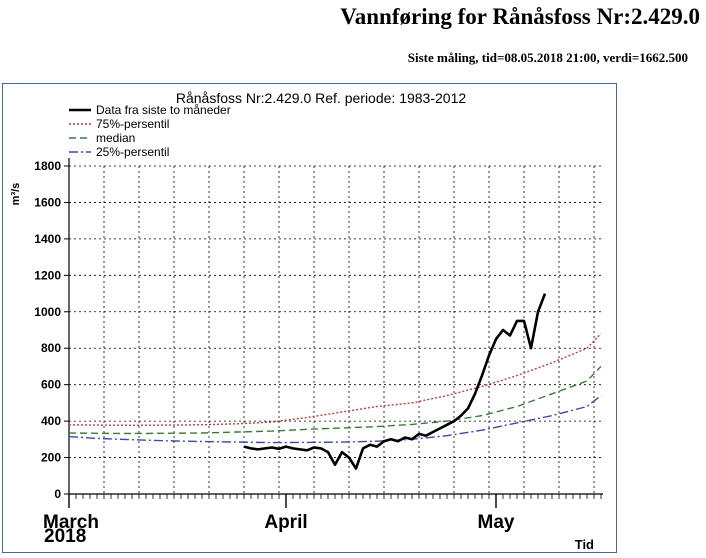 This screenshot has height=558, width=706. Describe the element at coordinates (520, 16) in the screenshot. I see `page-title: Vannføring for Rånåsfoss Nr:2.429.0` at that location.